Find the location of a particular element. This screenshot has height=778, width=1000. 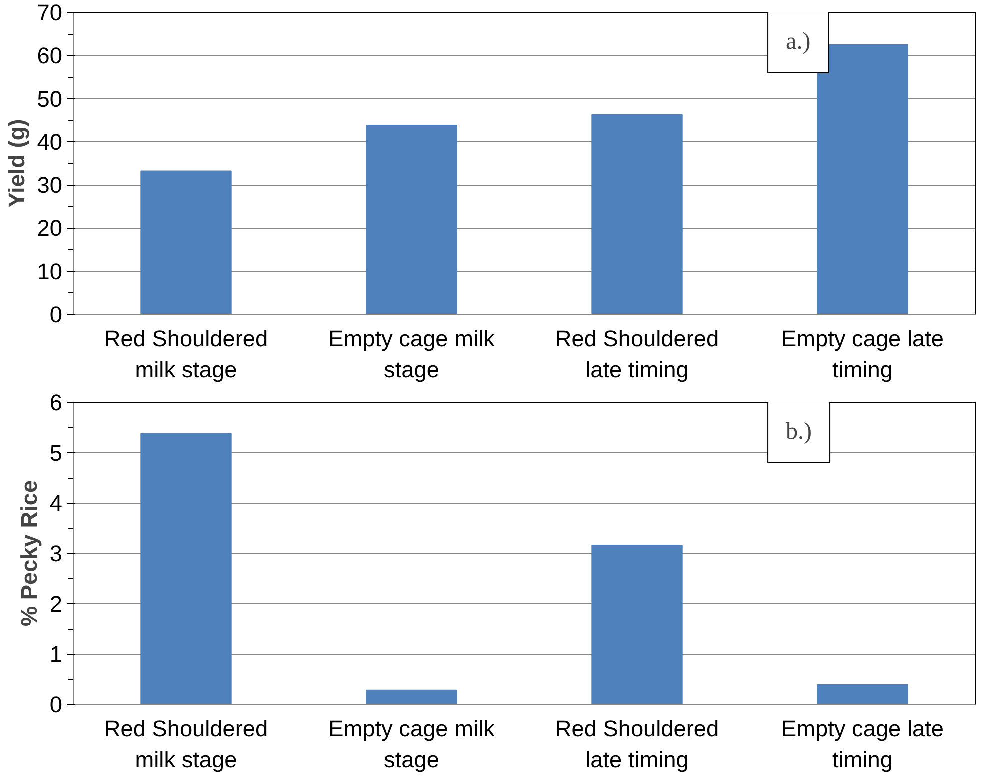

y-tick-label: 2 is located at coordinates (56, 603).